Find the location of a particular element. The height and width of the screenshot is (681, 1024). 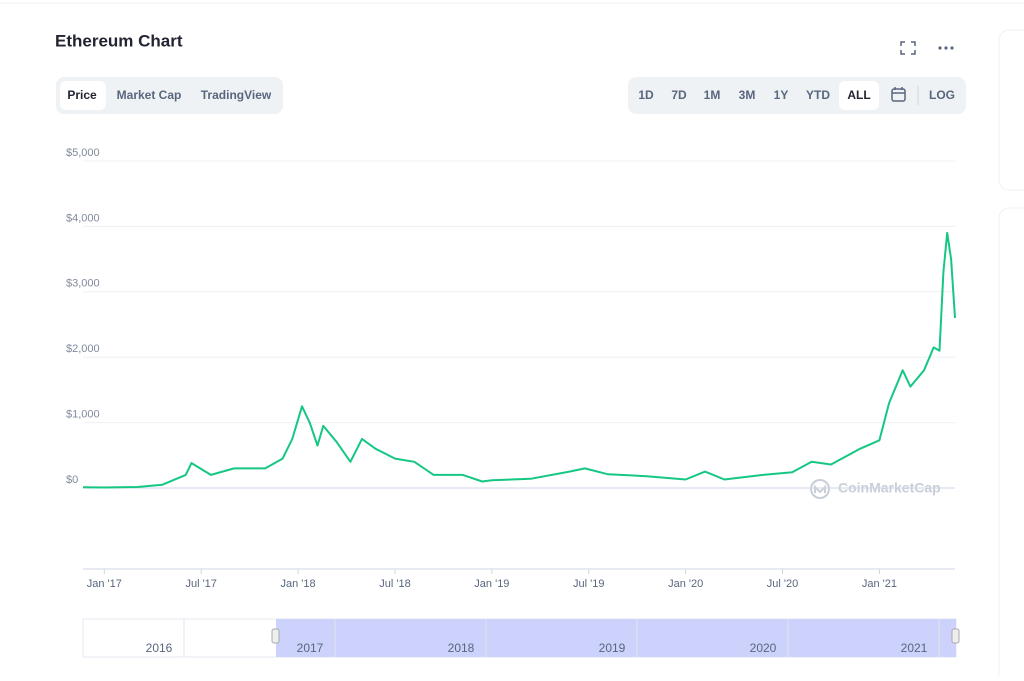

fullscreen-icon is located at coordinates (908, 48).